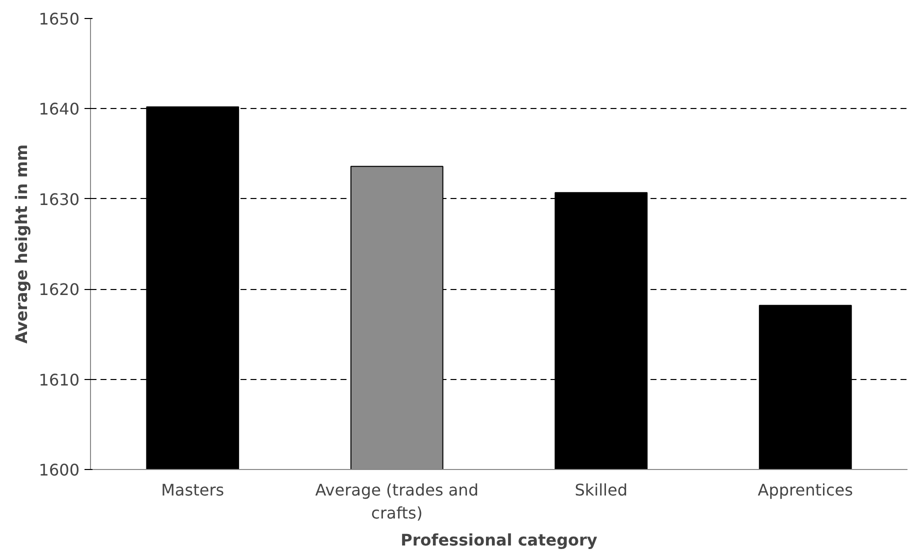 The width and height of the screenshot is (917, 559). What do you see at coordinates (59, 380) in the screenshot?
I see `y-tick-label: 1610` at bounding box center [59, 380].